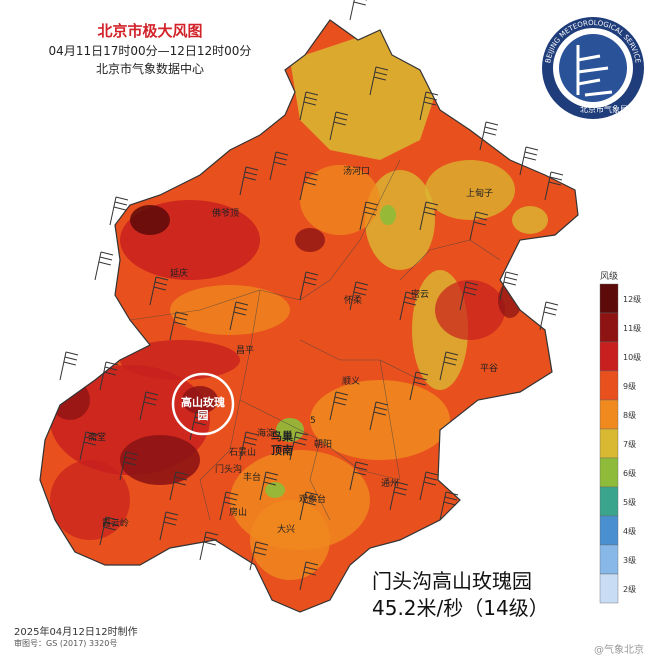 The image size is (660, 662). I want to click on place-label: 石景山, so click(243, 453).